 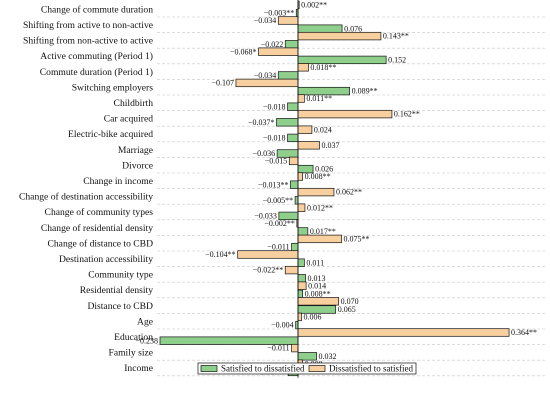 What do you see at coordinates (222, 83) in the screenshot?
I see `data-label-orange: −0.107` at bounding box center [222, 83].